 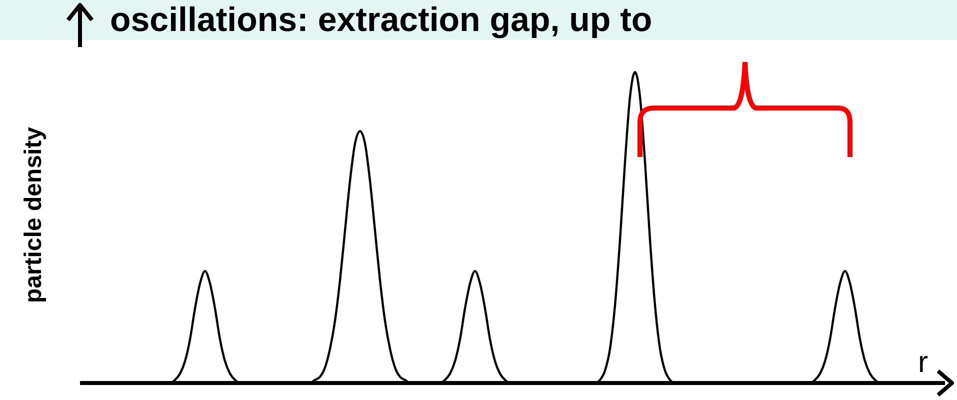 What do you see at coordinates (381, 20) in the screenshot?
I see `chart-title: oscillations: extraction gap, up to` at bounding box center [381, 20].